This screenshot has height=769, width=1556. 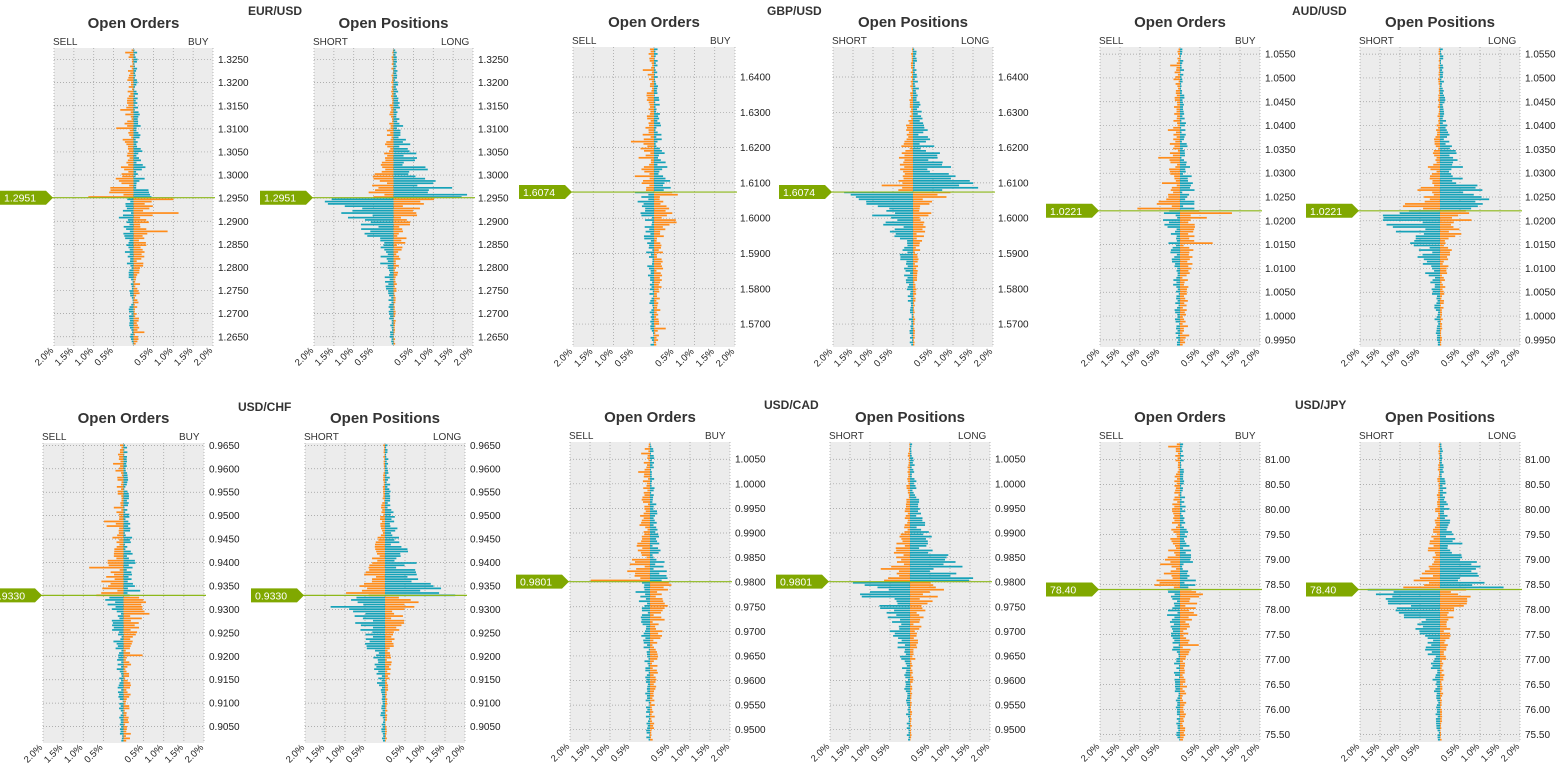 What do you see at coordinates (545, 192) in the screenshot?
I see `current-price-tag` at bounding box center [545, 192].